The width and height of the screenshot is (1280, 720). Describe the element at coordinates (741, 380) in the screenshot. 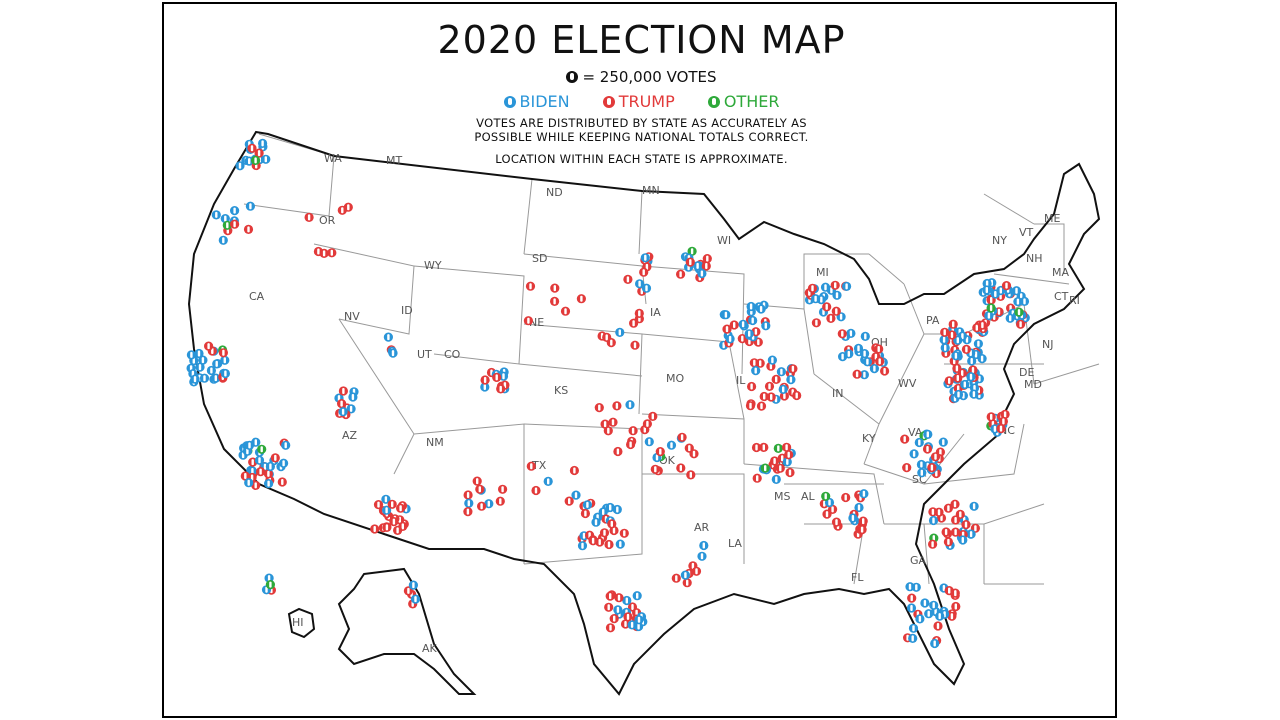

I see `state-label-il: IL` at that location.